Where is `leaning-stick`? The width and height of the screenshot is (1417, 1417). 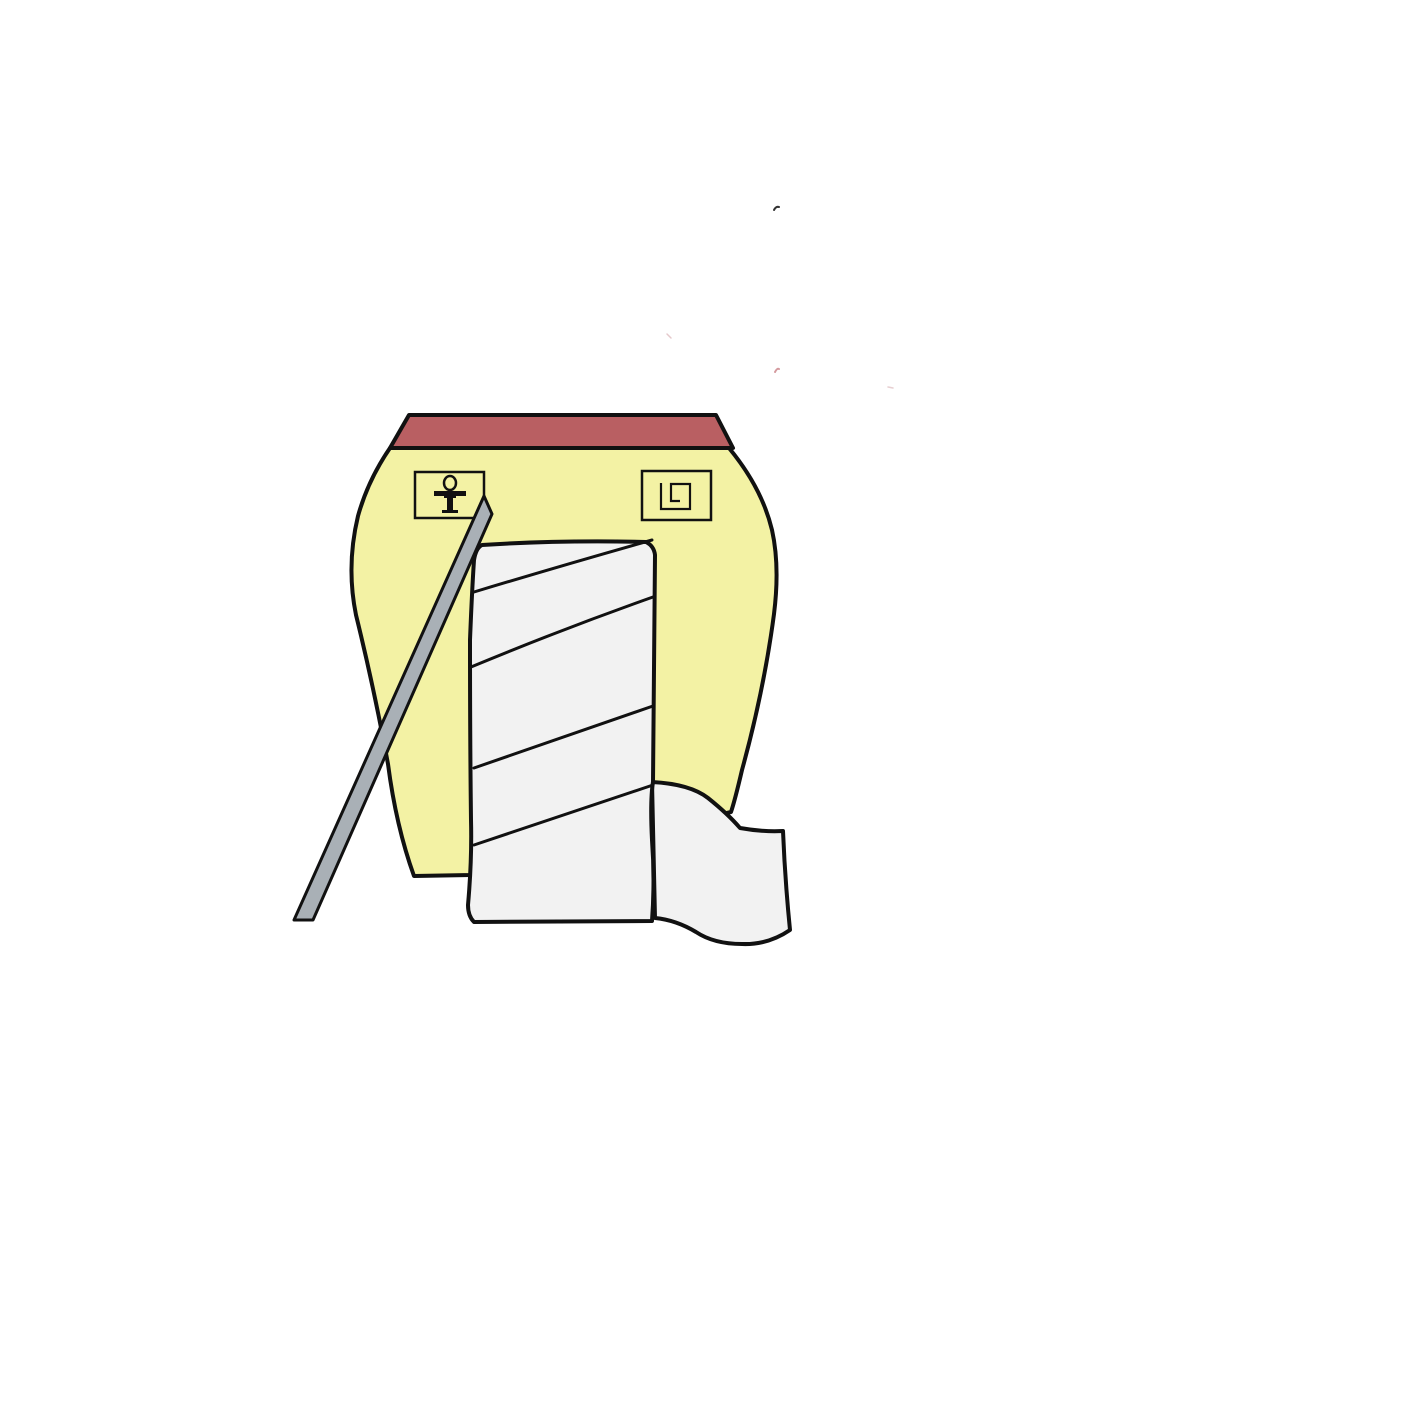
leaning-stick is located at coordinates (393, 708).